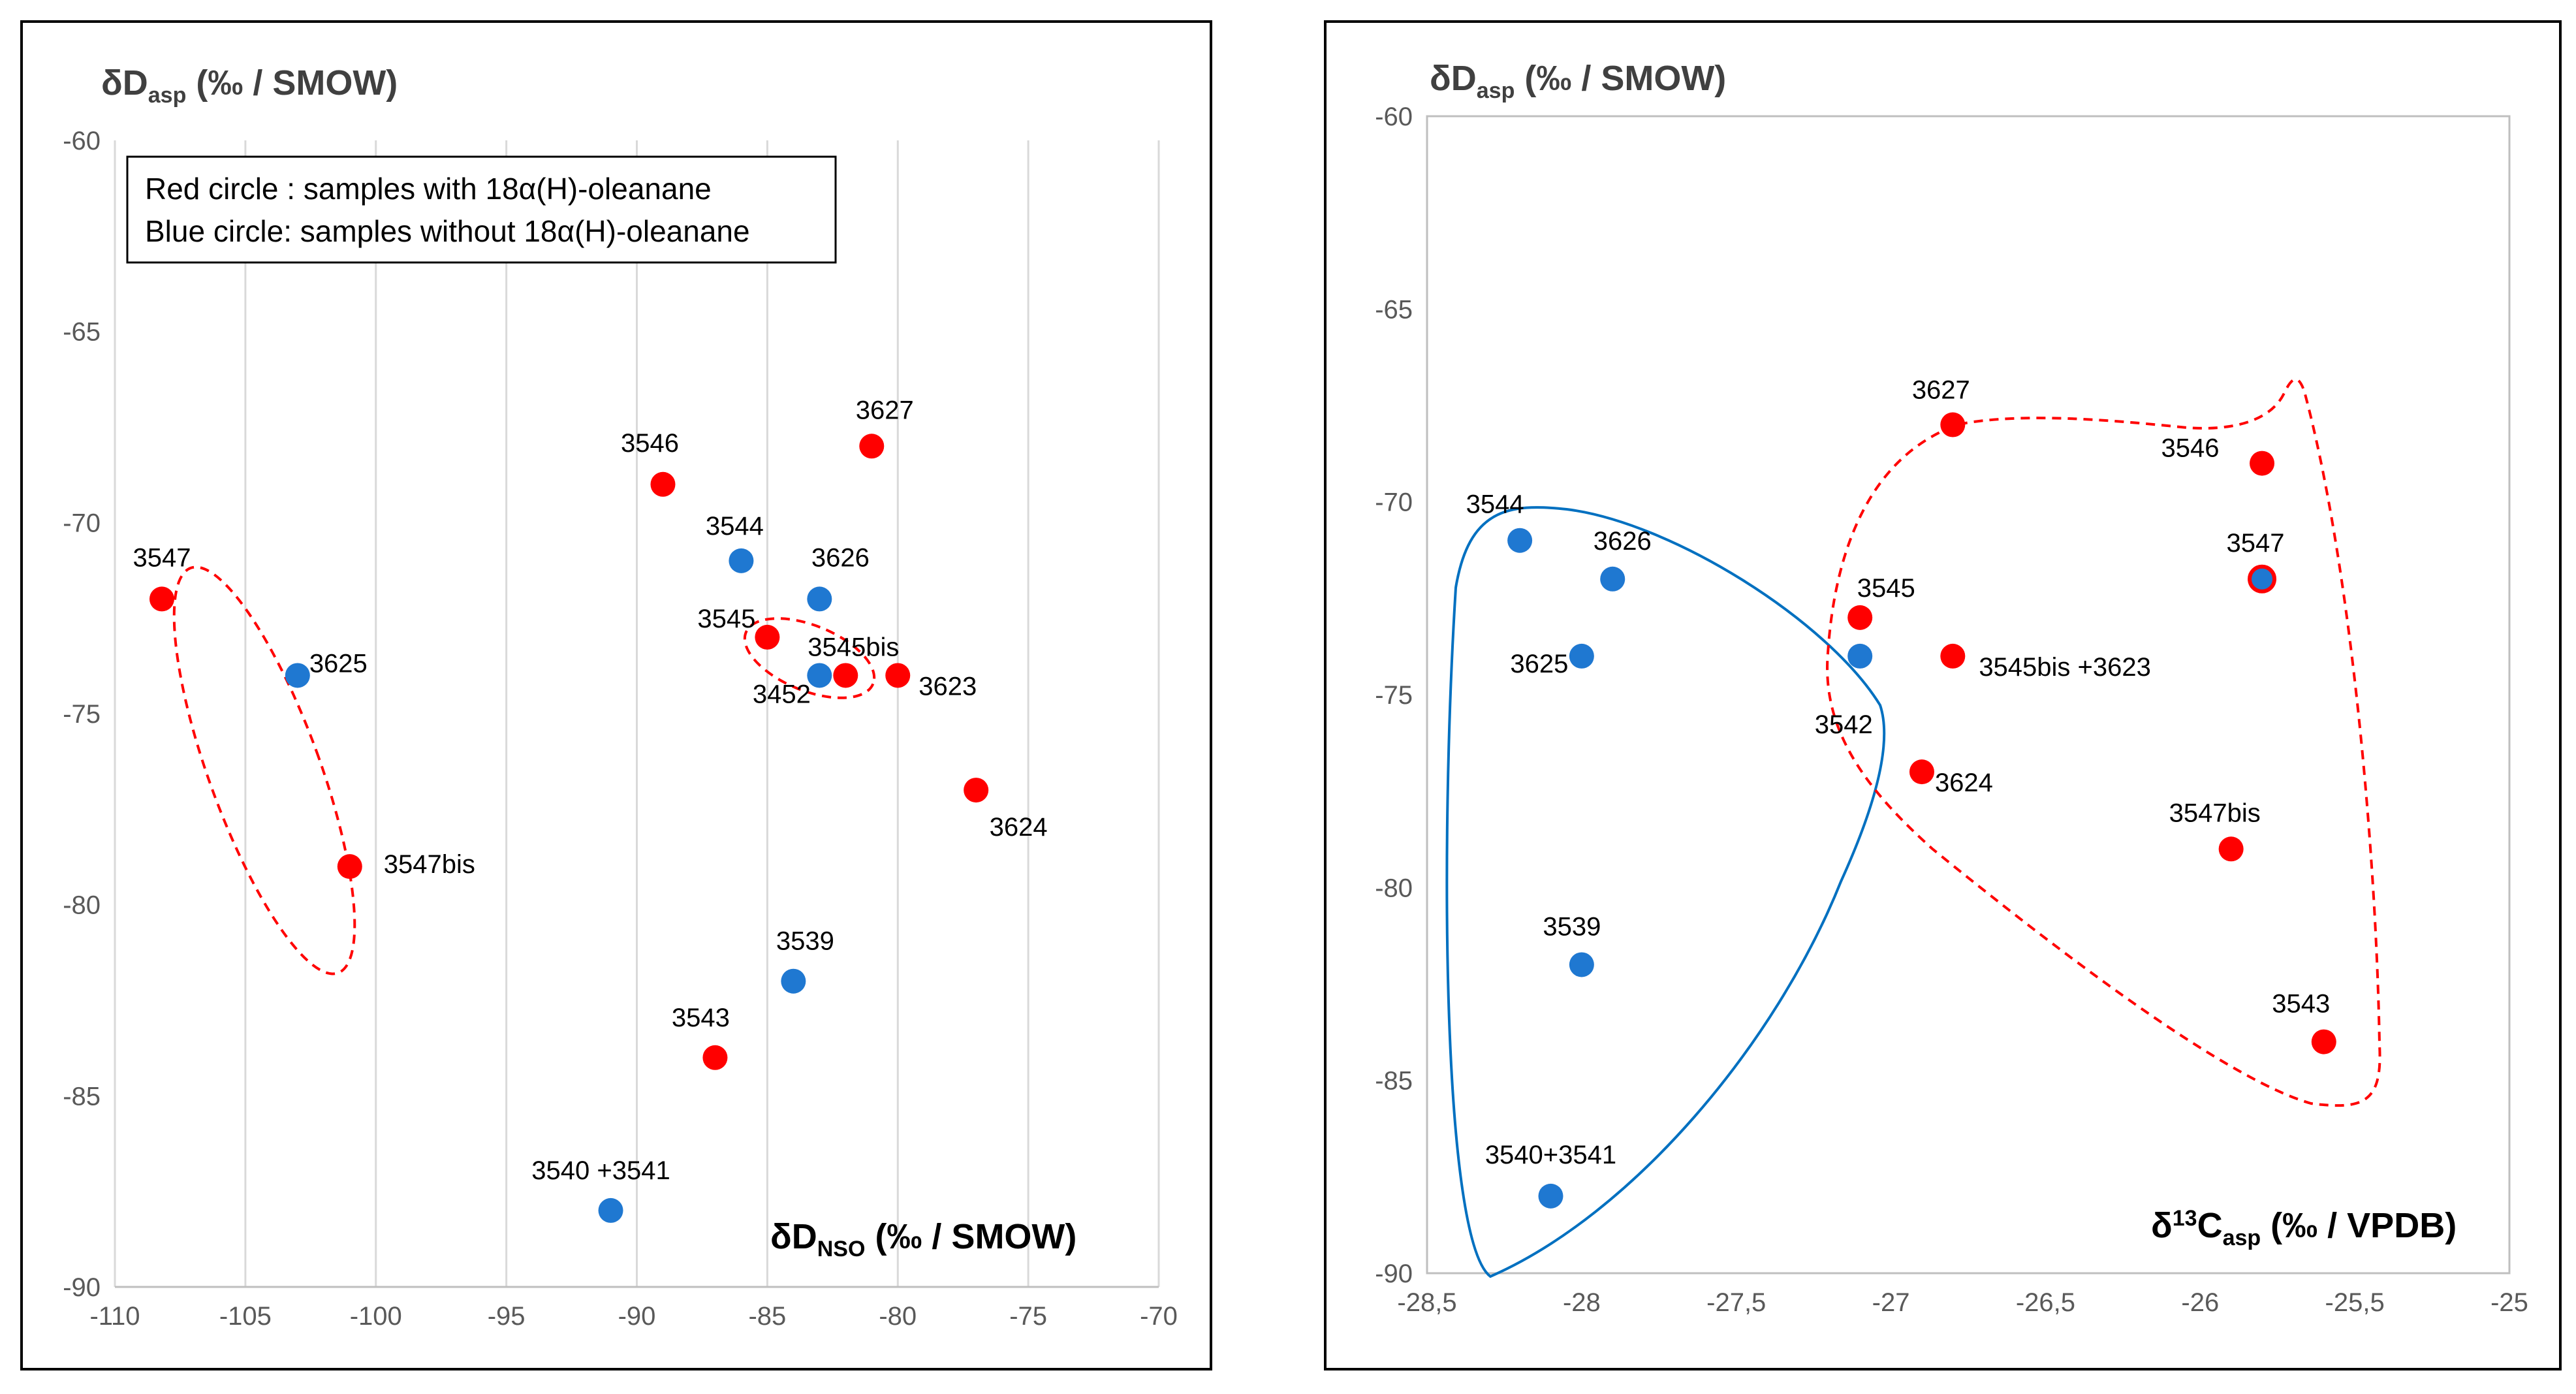 This screenshot has height=1394, width=2576. I want to click on point-label: 3542, so click(1844, 724).